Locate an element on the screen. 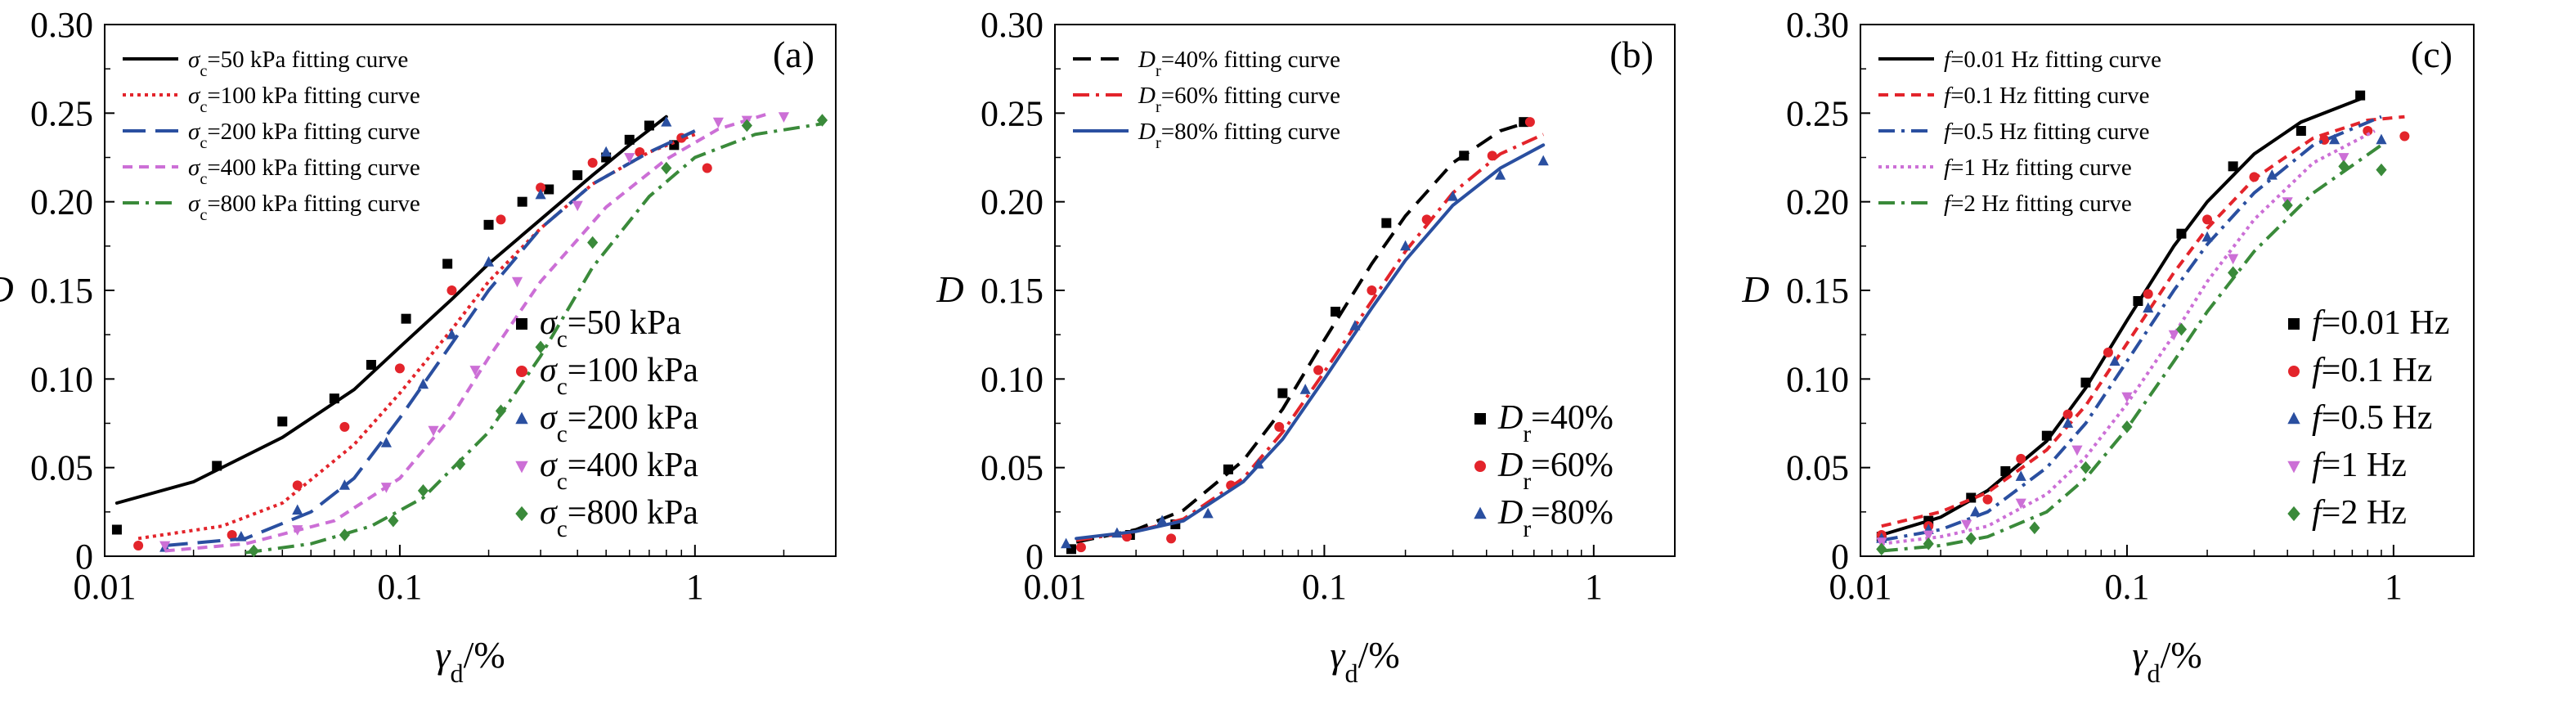  y-axis-label: D is located at coordinates (7, 289).